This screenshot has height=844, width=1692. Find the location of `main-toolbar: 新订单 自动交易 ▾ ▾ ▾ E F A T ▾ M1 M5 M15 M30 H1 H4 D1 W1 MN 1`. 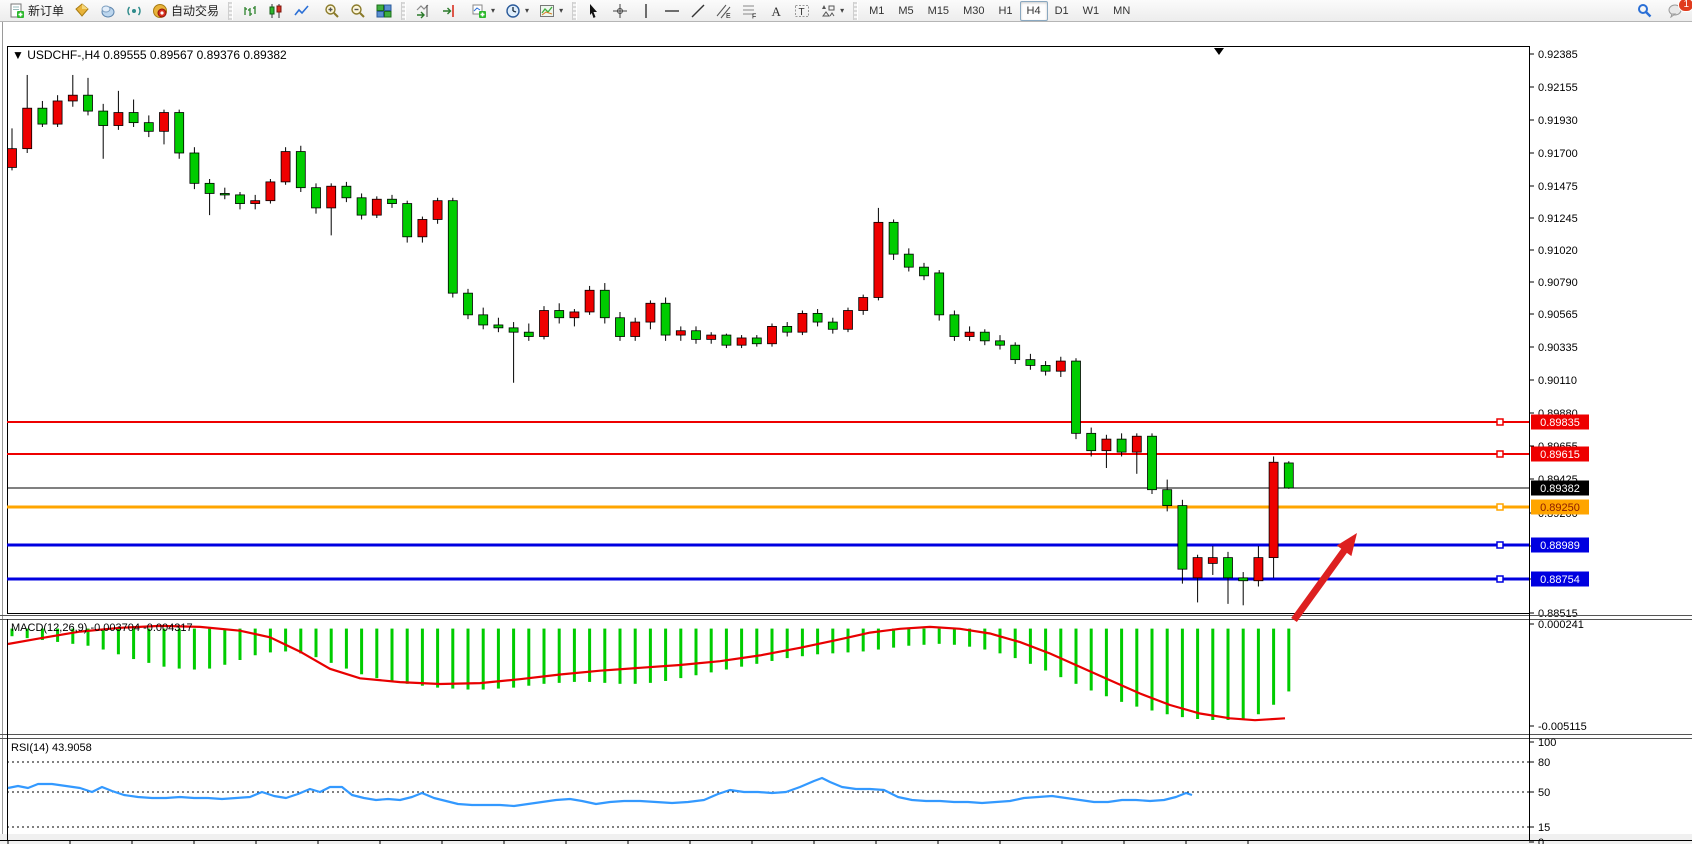

main-toolbar: 新订单 自动交易 ▾ ▾ ▾ E F A T ▾ M1 M5 M15 M30 H1 H4 D1 W1 MN 1 is located at coordinates (846, 11).